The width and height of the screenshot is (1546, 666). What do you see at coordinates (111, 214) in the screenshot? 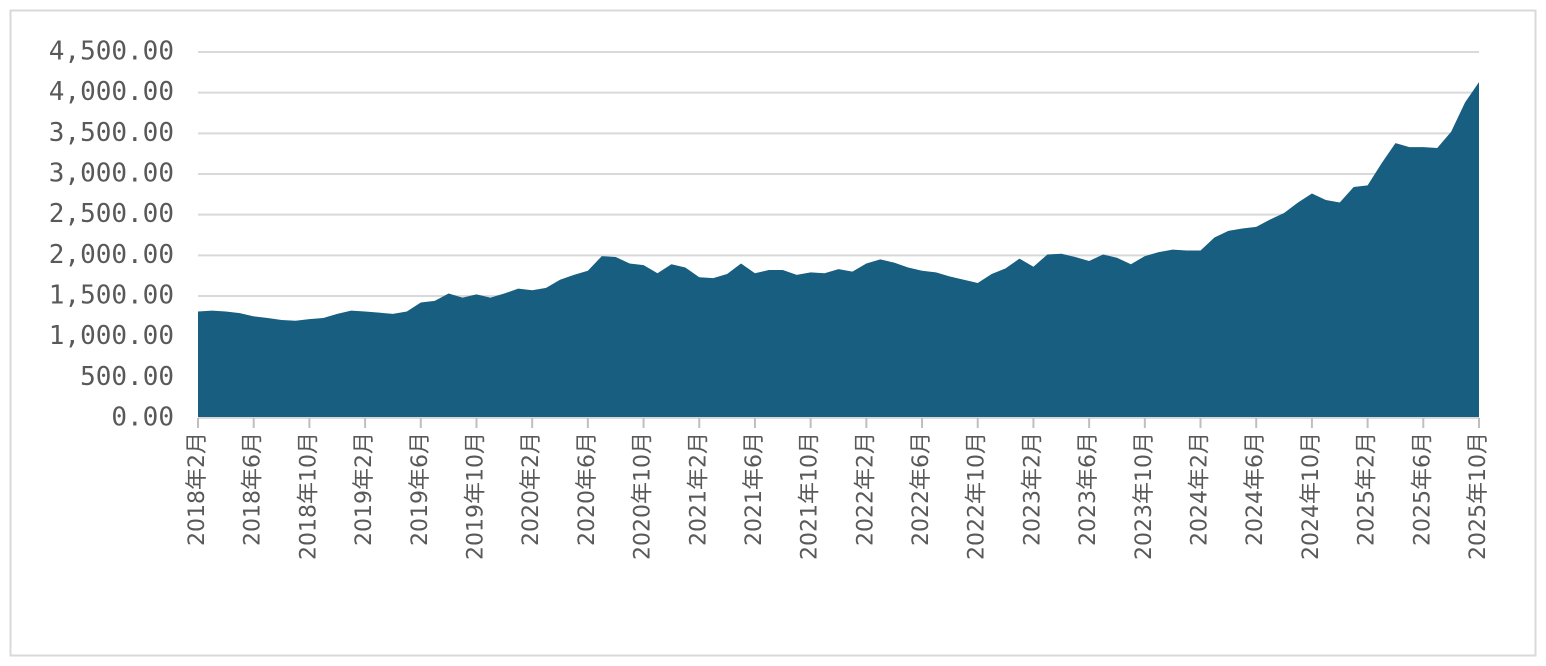
I see `y-tick-label: 2,500.00` at bounding box center [111, 214].